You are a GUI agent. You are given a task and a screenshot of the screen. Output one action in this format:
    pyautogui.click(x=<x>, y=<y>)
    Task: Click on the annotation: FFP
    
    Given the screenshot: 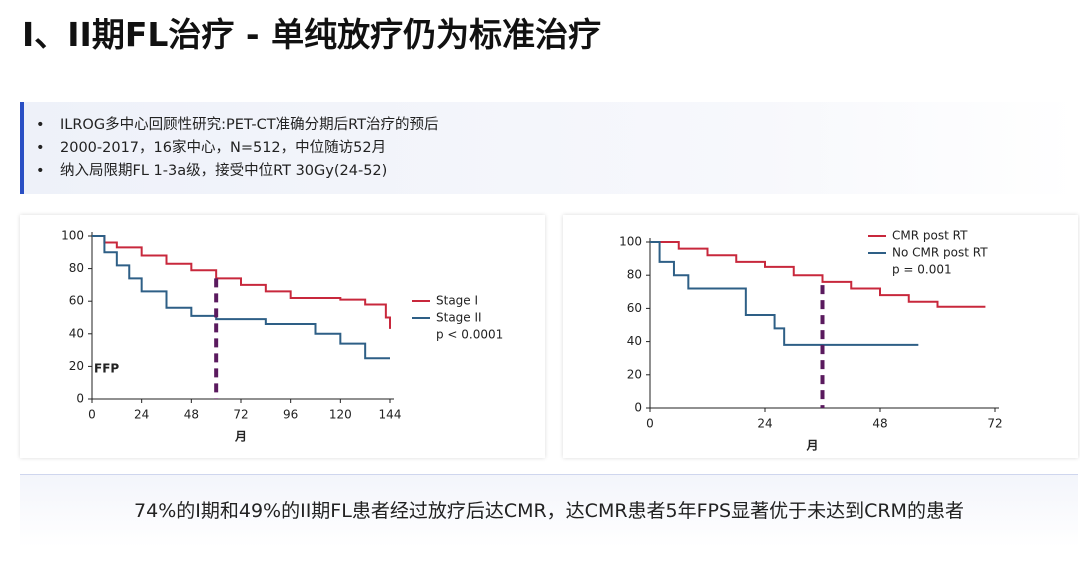 What is the action you would take?
    pyautogui.click(x=106, y=369)
    